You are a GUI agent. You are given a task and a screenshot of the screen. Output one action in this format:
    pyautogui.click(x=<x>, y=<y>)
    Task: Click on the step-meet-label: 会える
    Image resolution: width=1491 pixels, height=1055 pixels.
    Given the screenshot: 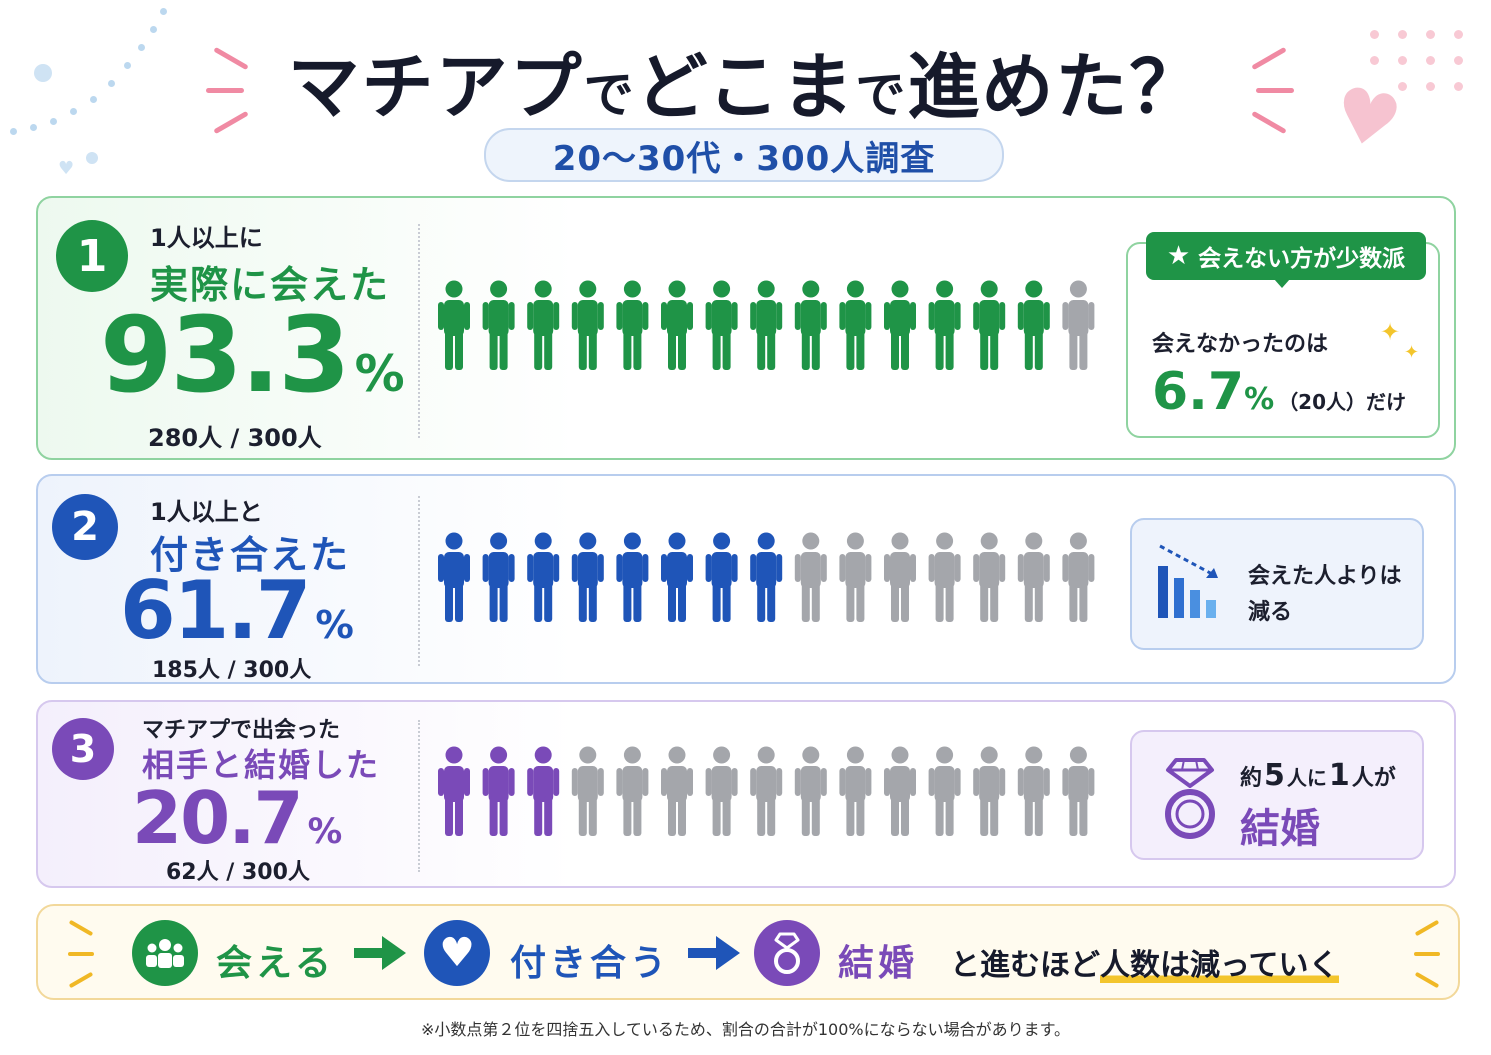 What is the action you would take?
    pyautogui.click(x=275, y=963)
    